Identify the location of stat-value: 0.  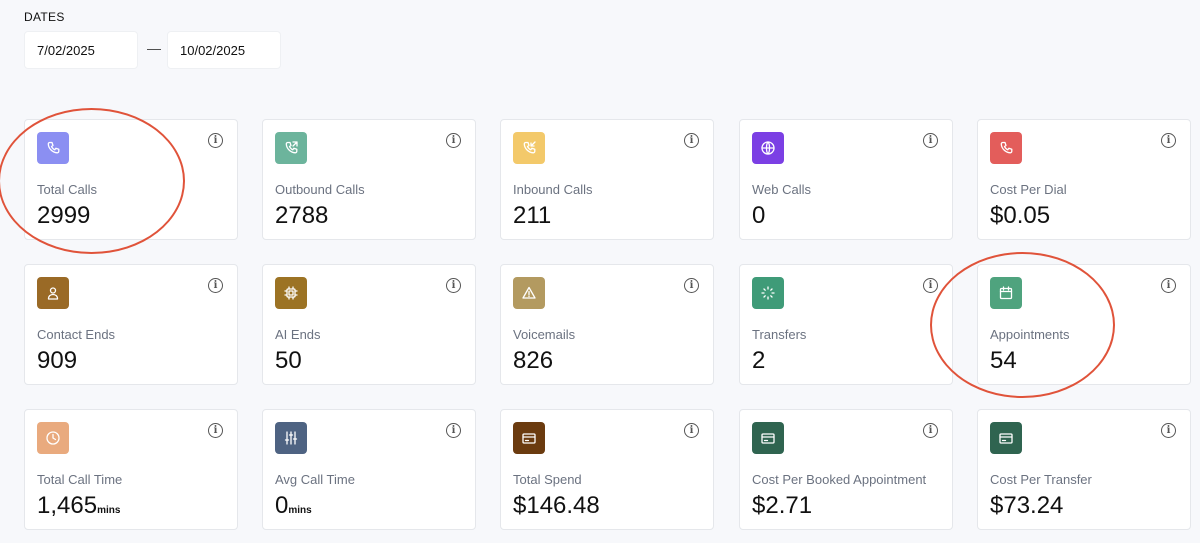
(758, 216).